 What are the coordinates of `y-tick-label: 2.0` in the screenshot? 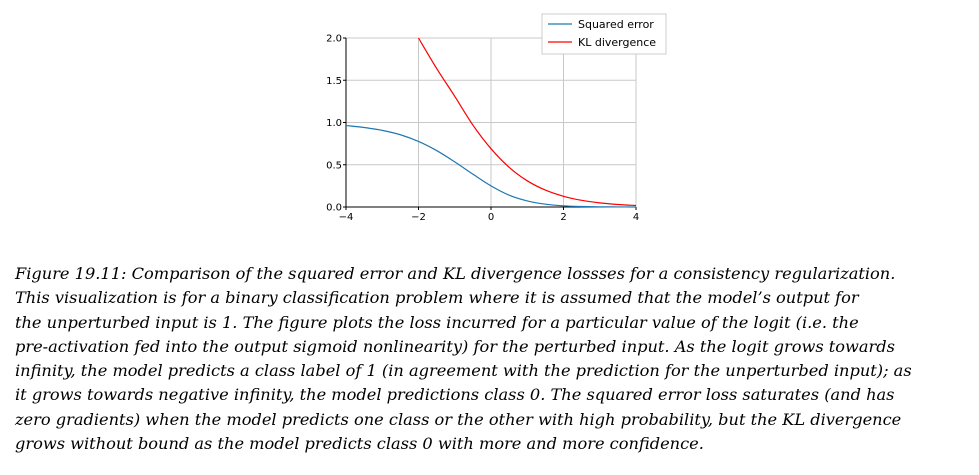 It's located at (334, 39).